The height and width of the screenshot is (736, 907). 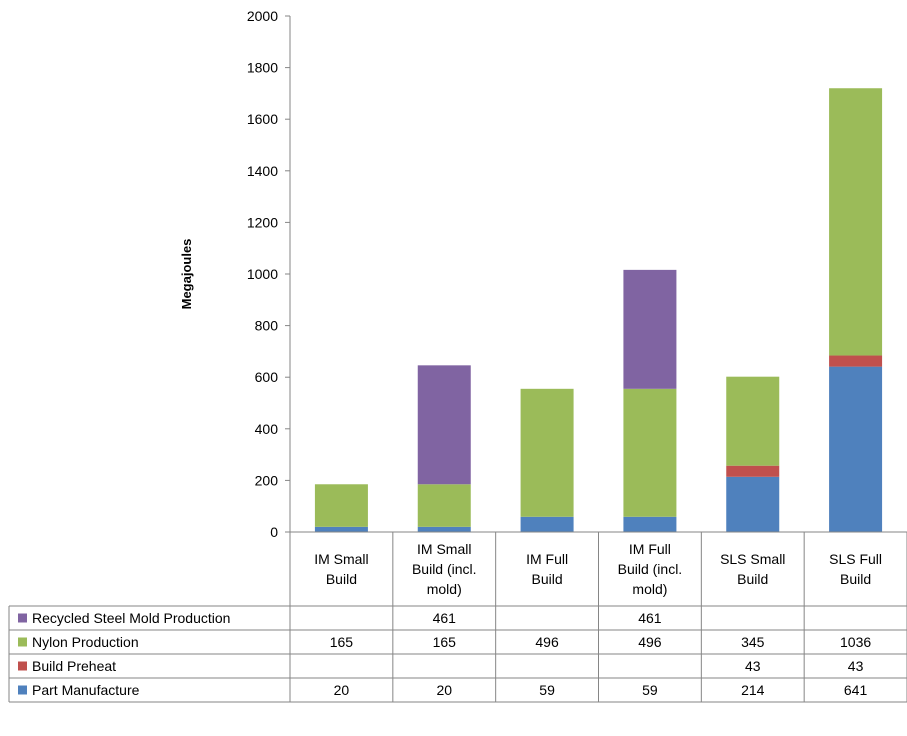 I want to click on y-tick-label: 2000, so click(x=262, y=16).